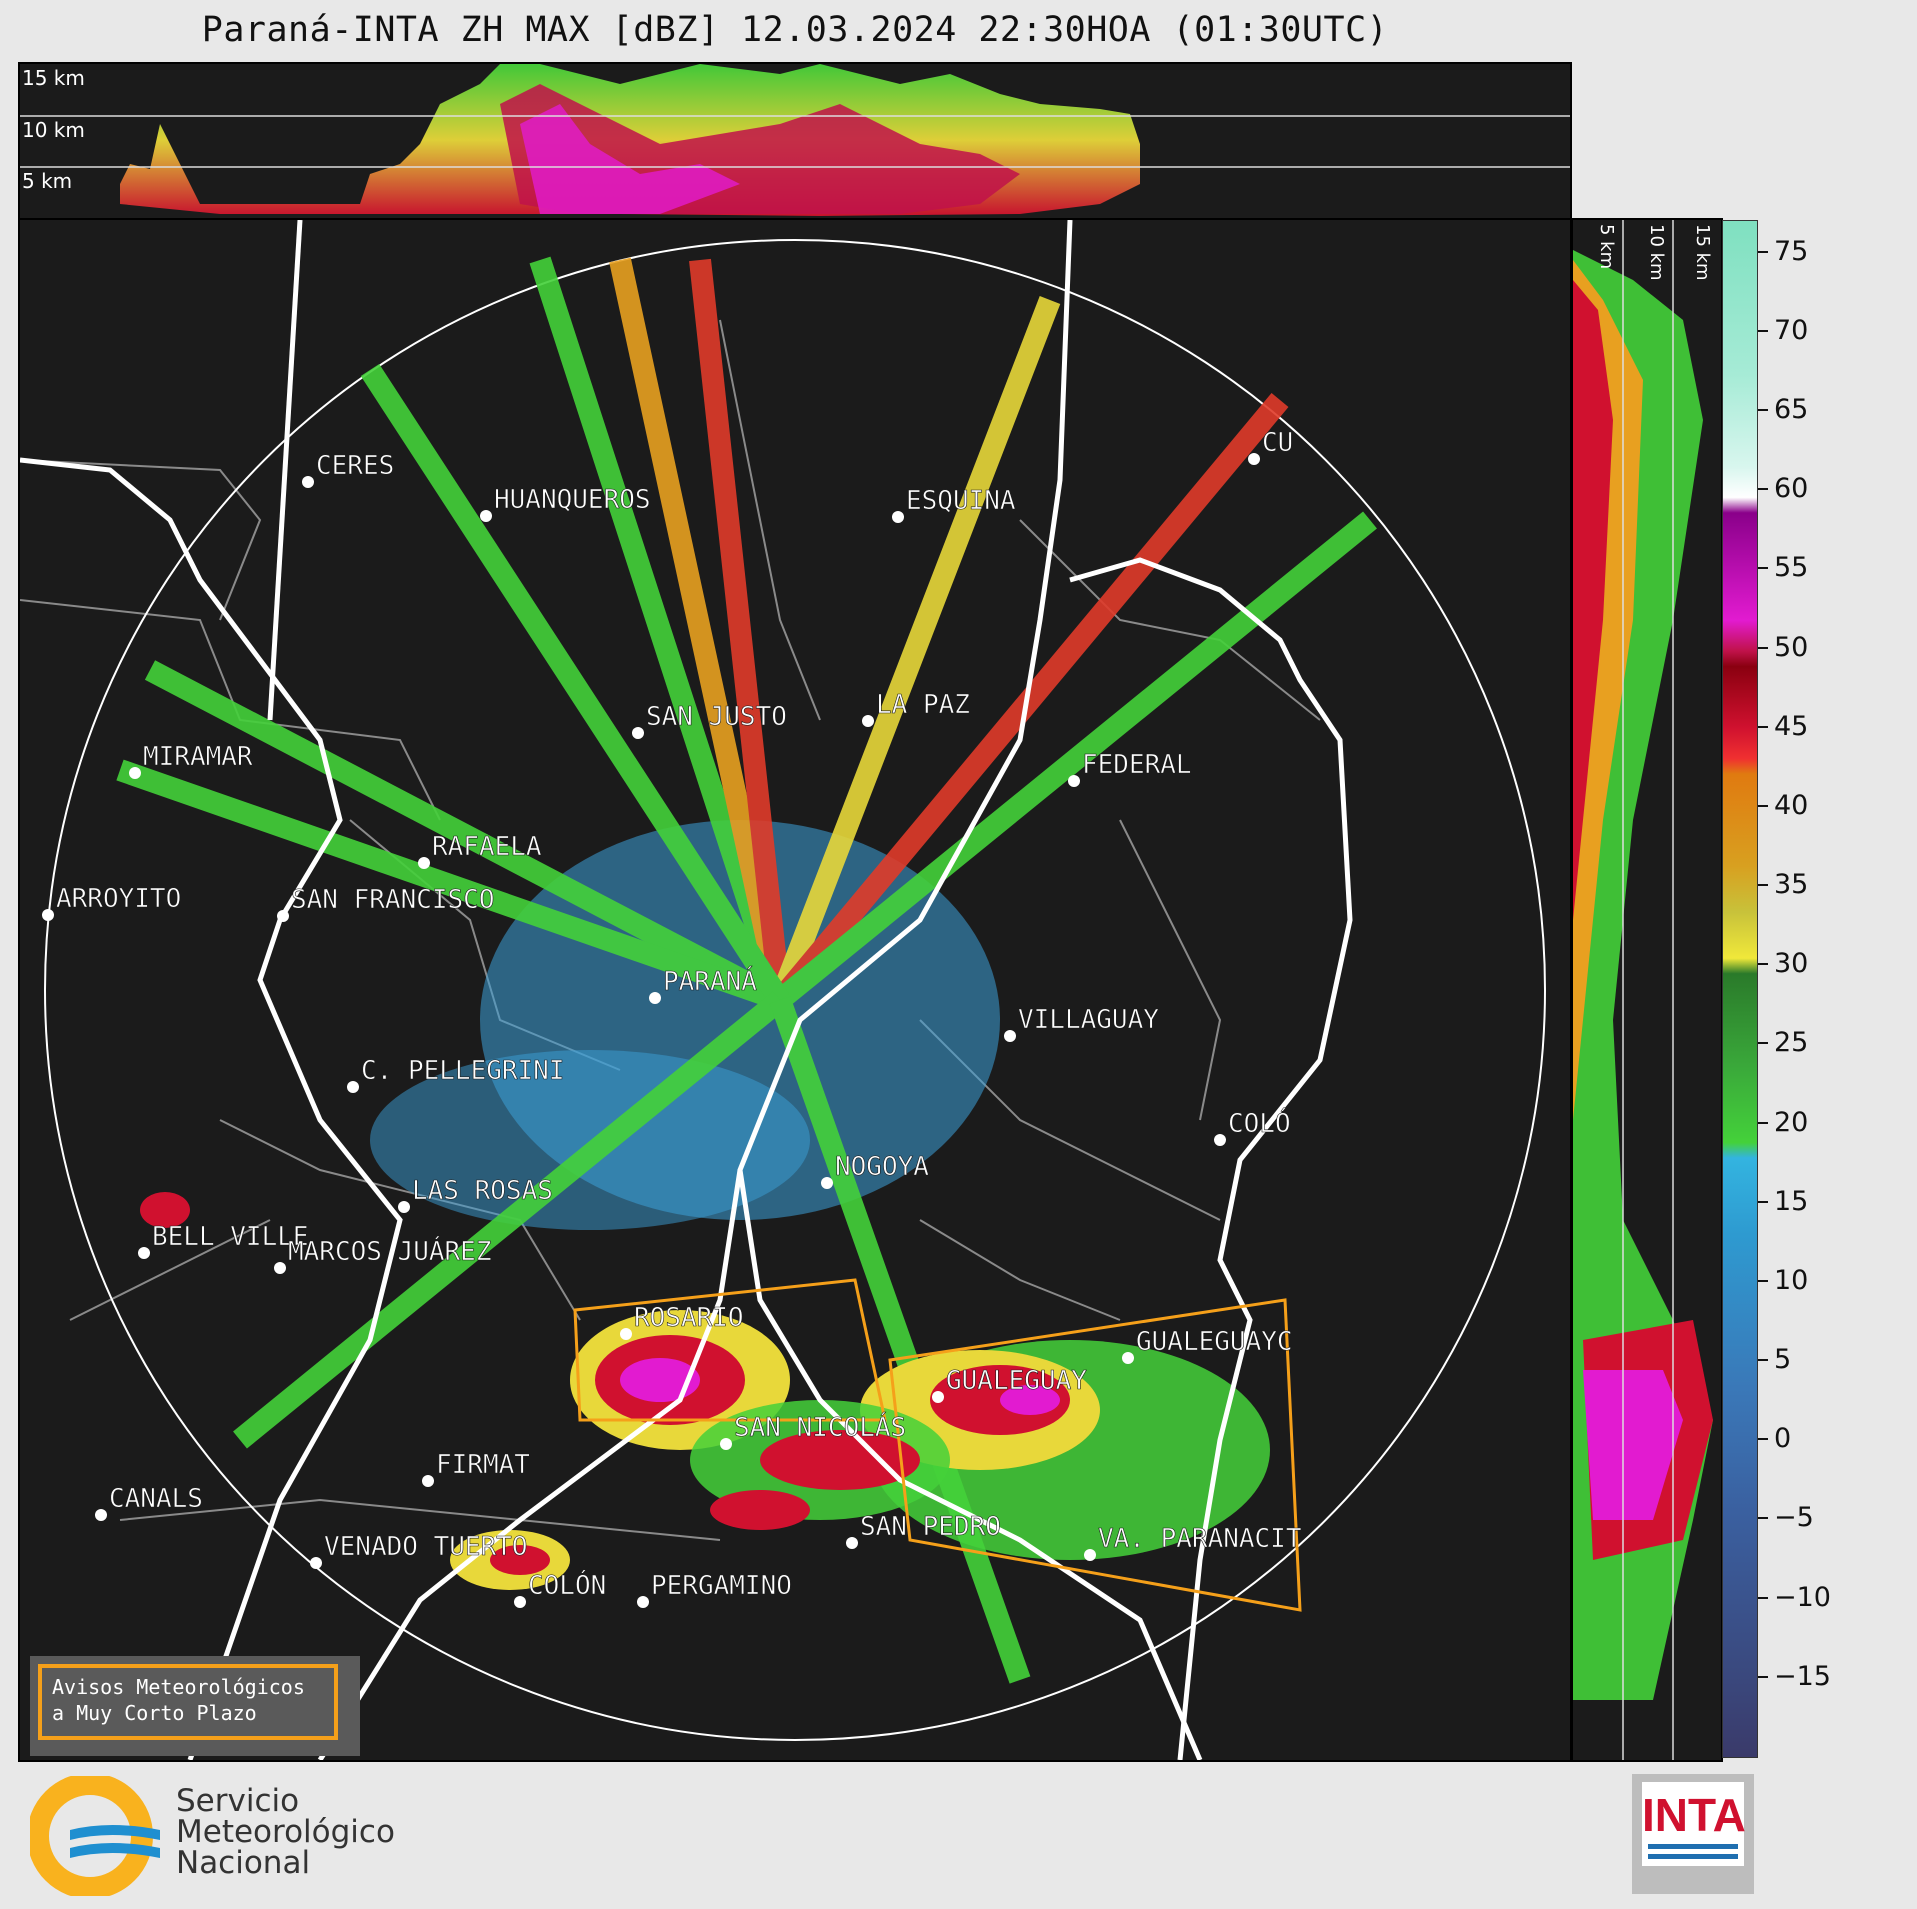 Image resolution: width=1917 pixels, height=1909 pixels. I want to click on colorbar-tick-label: 75, so click(1791, 251).